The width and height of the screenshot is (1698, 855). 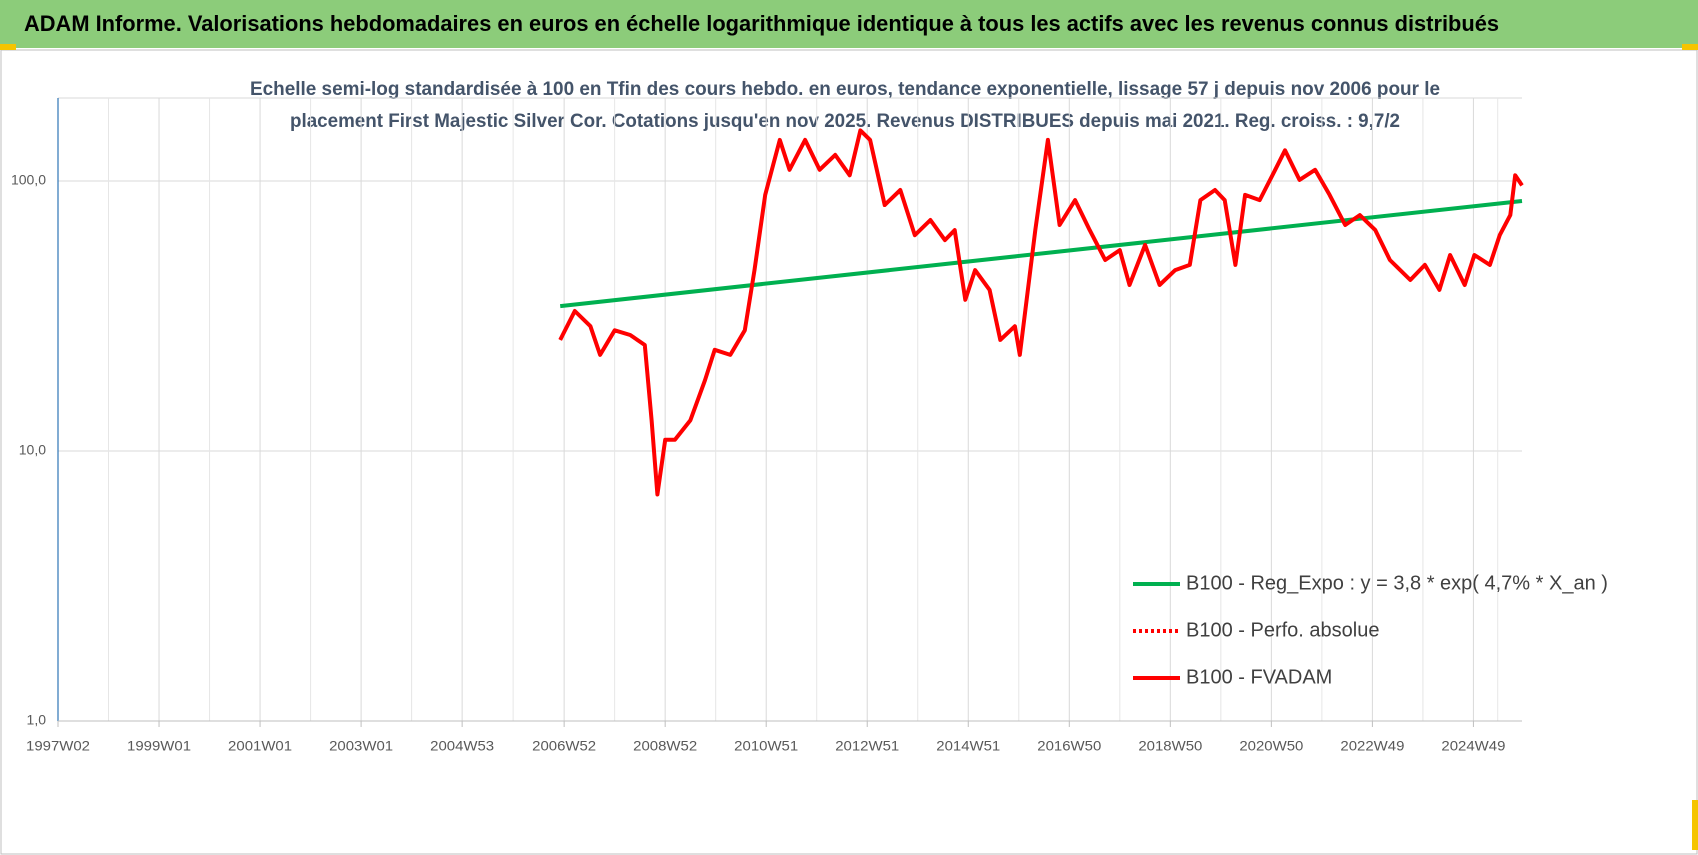 I want to click on x-tick-label: 2001W01, so click(x=260, y=746).